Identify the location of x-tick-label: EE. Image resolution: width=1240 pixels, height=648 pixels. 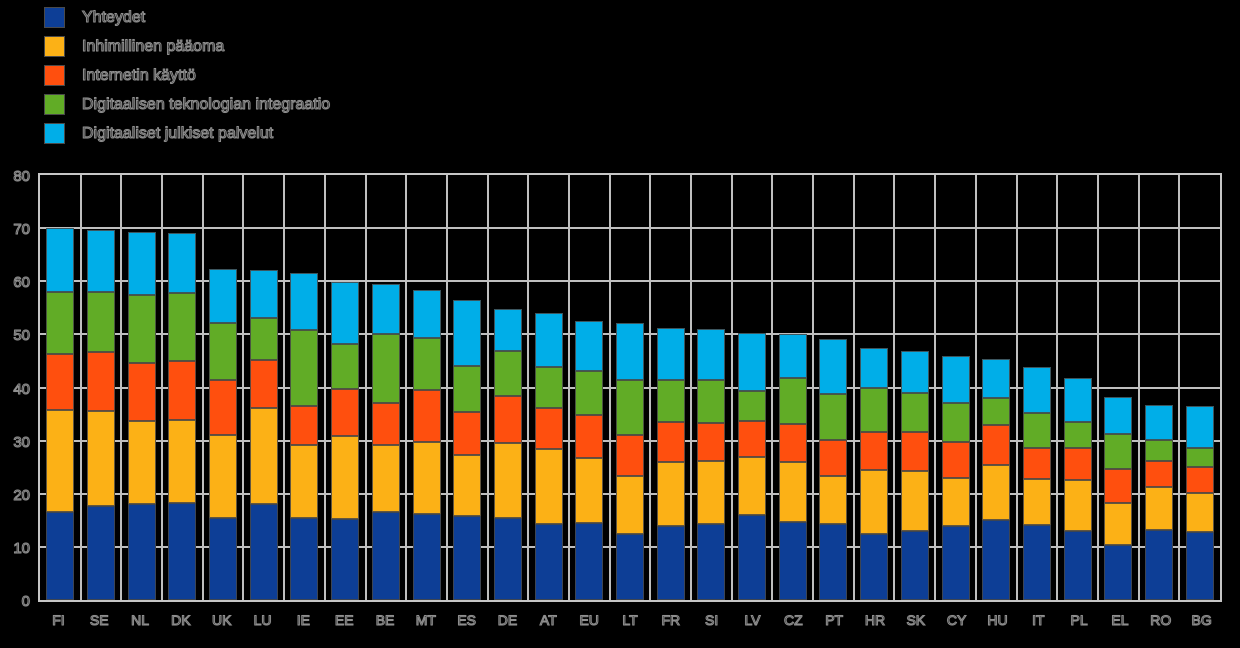
(344, 620).